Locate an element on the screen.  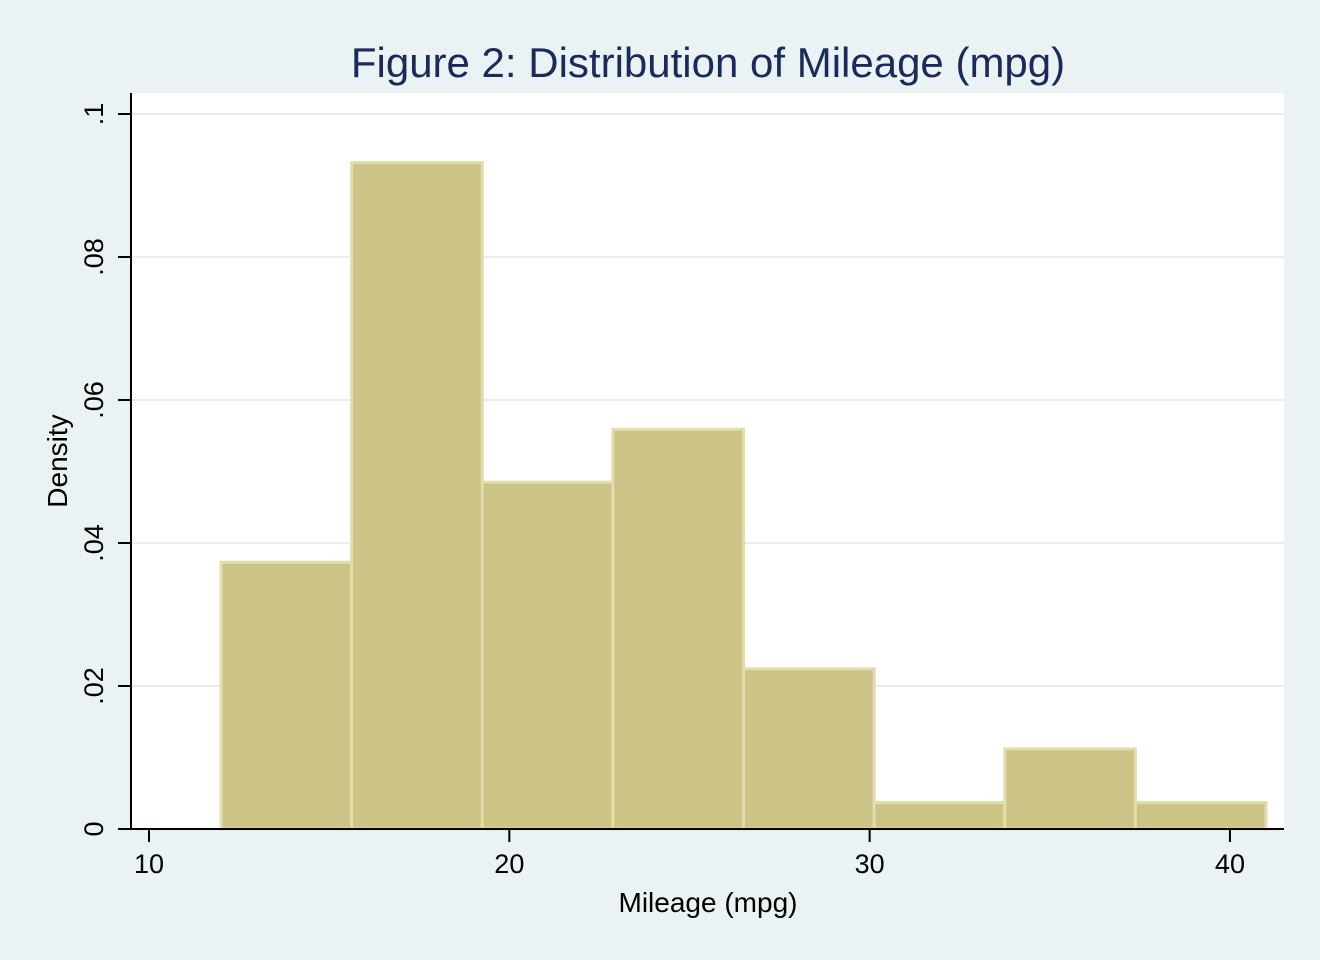
y-tick-label: .06 is located at coordinates (94, 400).